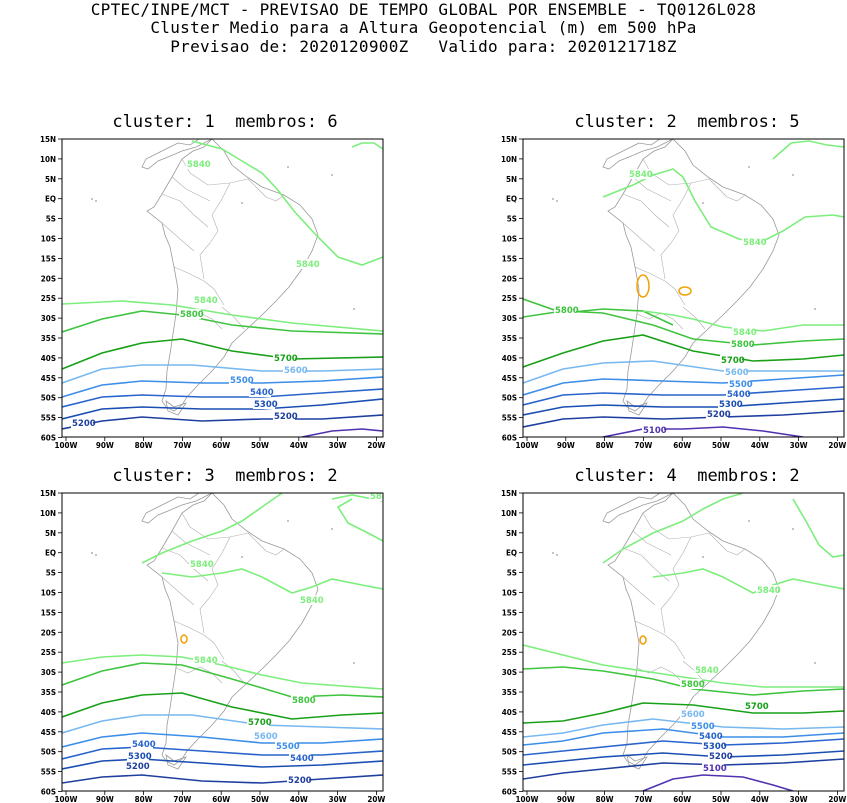  Describe the element at coordinates (685, 291) in the screenshot. I see `local-max-contour` at that location.